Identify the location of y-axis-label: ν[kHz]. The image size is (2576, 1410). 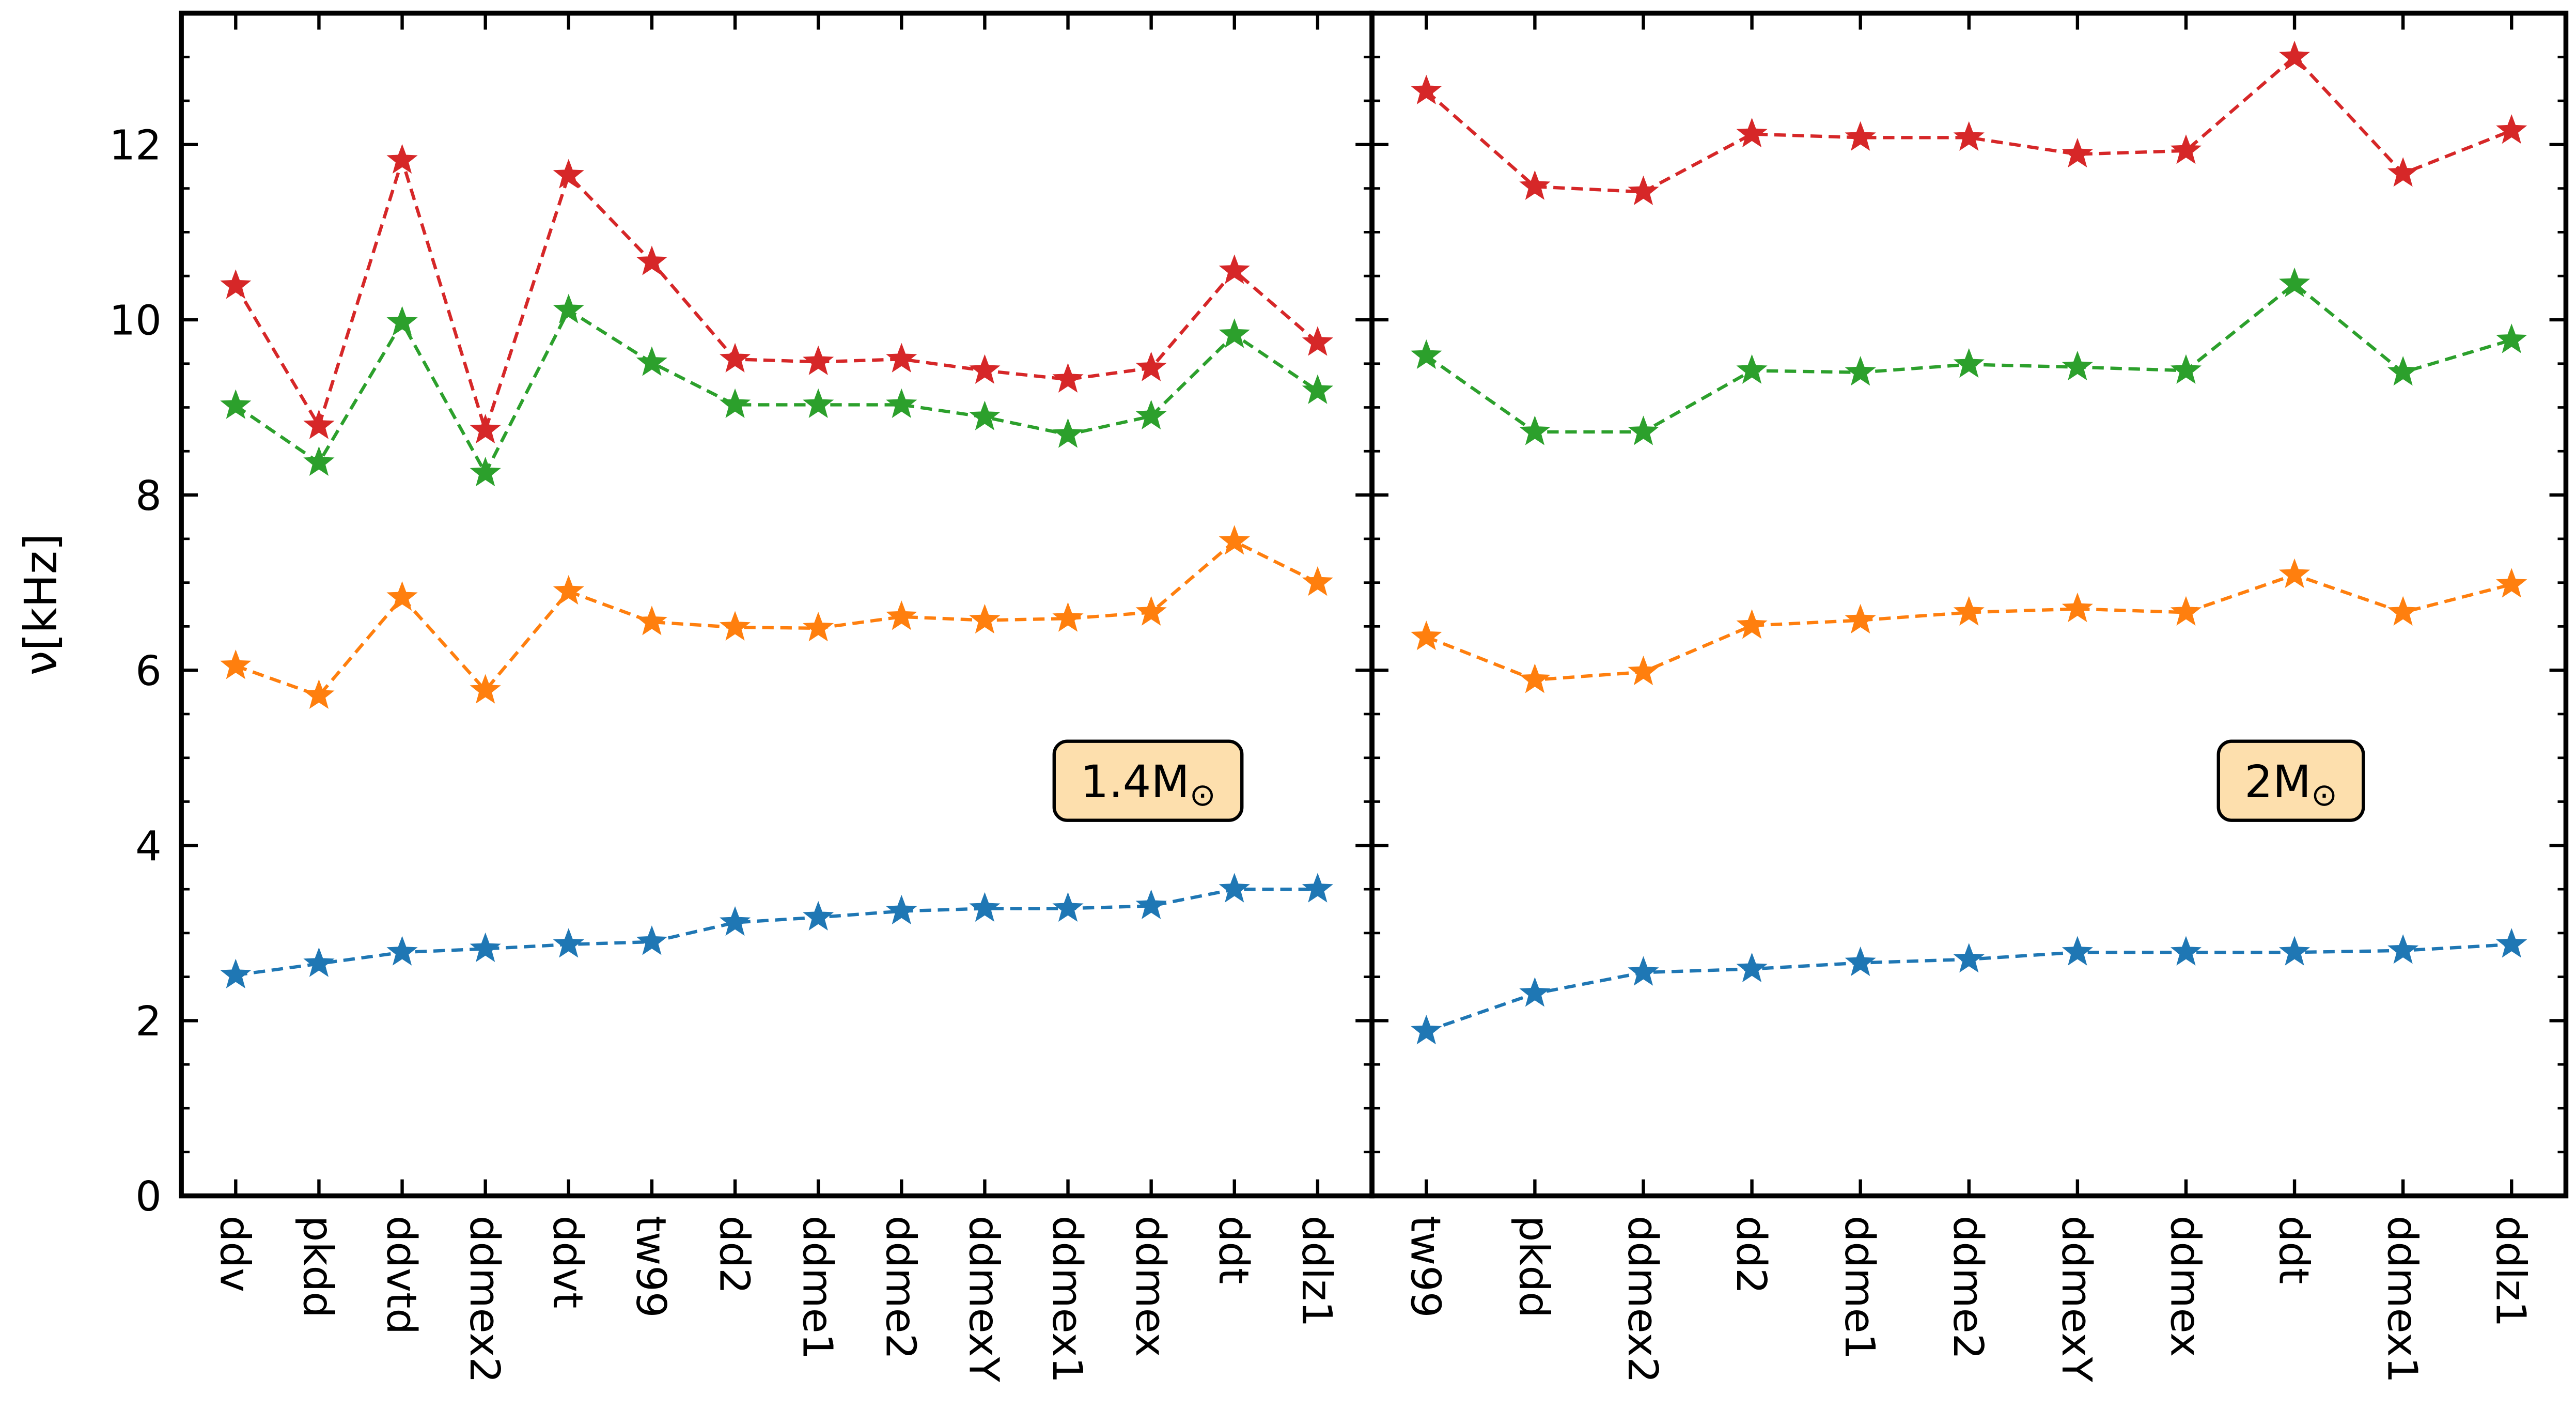
(41, 605).